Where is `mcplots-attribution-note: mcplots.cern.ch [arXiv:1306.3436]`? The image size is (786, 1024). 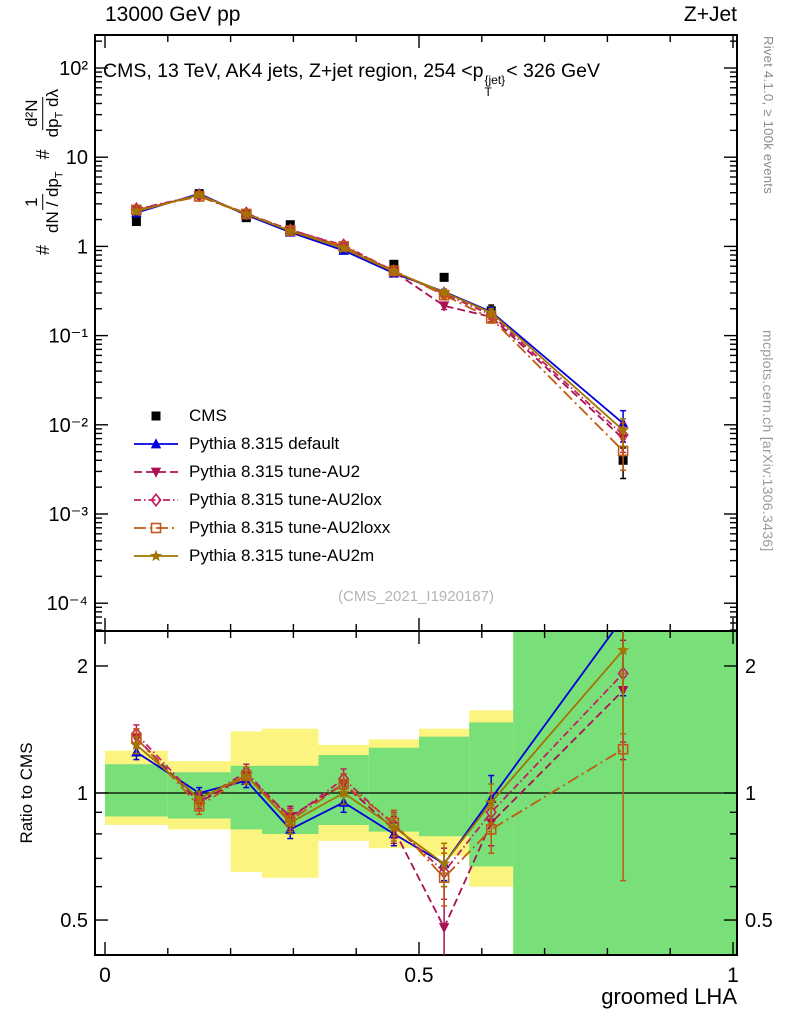 mcplots-attribution-note: mcplots.cern.ch [arXiv:1306.3436] is located at coordinates (768, 441).